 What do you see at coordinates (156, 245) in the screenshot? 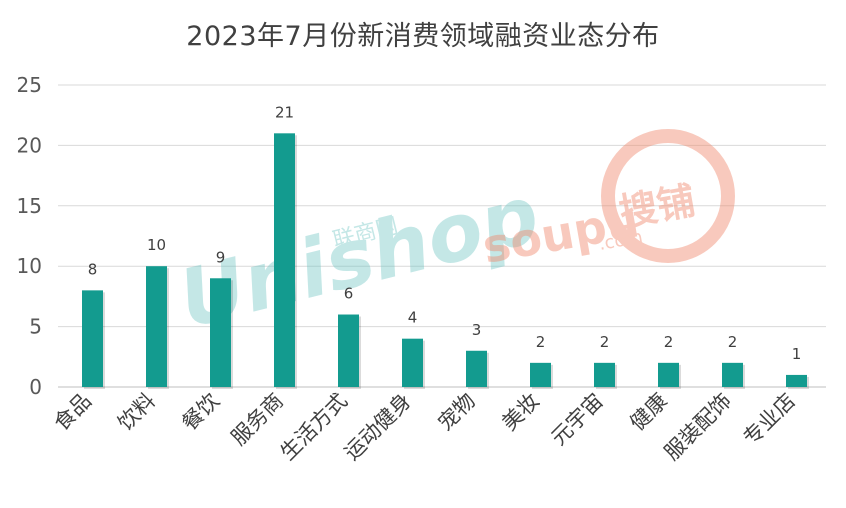
I see `data-label: 10` at bounding box center [156, 245].